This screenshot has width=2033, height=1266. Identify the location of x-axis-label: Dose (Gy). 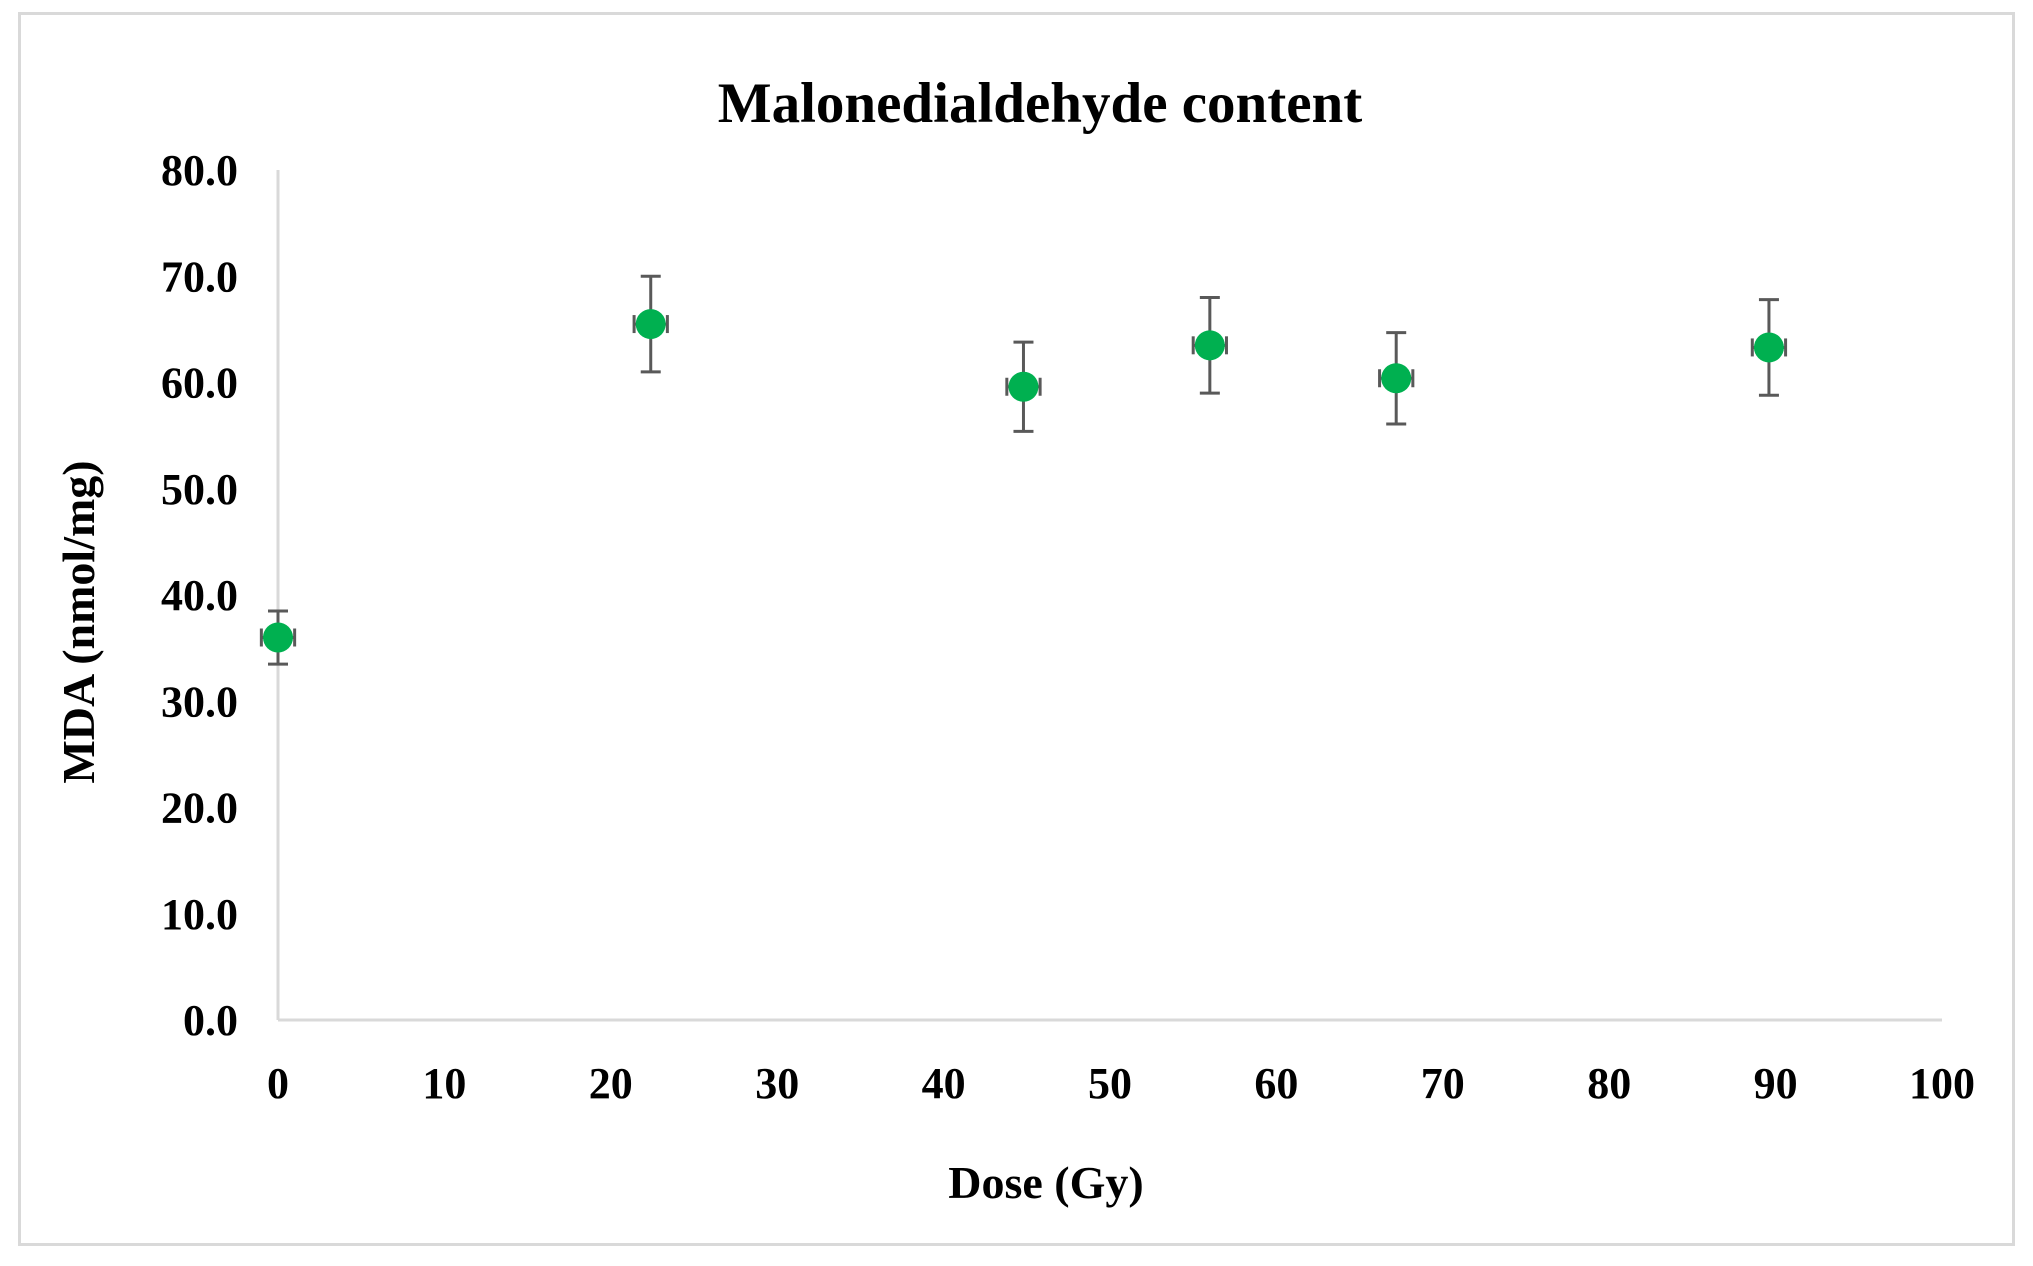
(1045, 1182).